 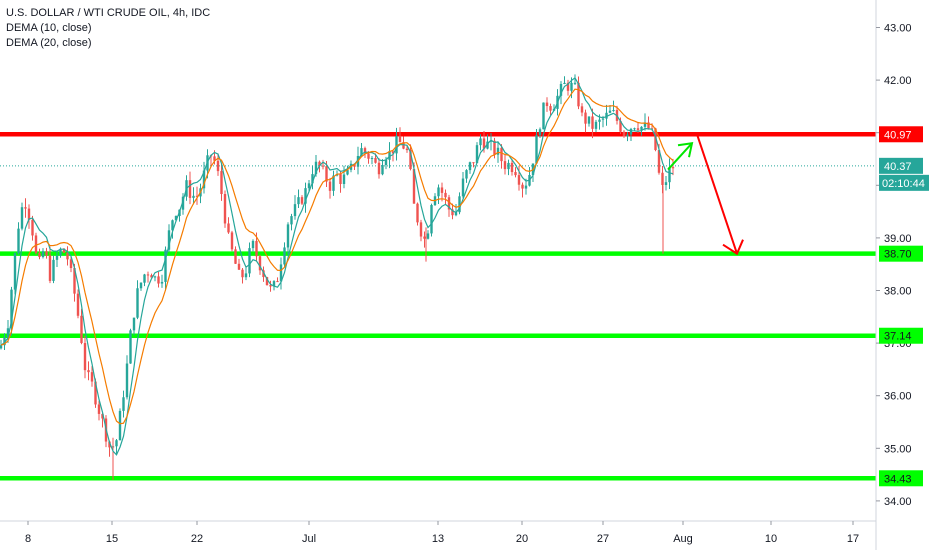 What do you see at coordinates (901, 165) in the screenshot?
I see `last-price-badge` at bounding box center [901, 165].